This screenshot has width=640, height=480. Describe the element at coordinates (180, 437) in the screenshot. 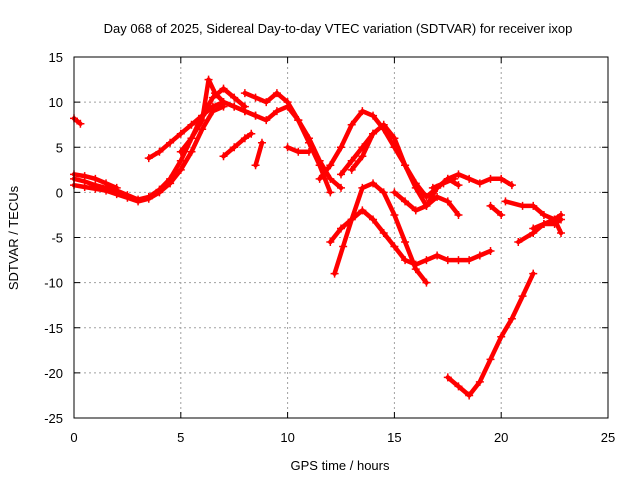

I see `x-tick-label: 5` at that location.